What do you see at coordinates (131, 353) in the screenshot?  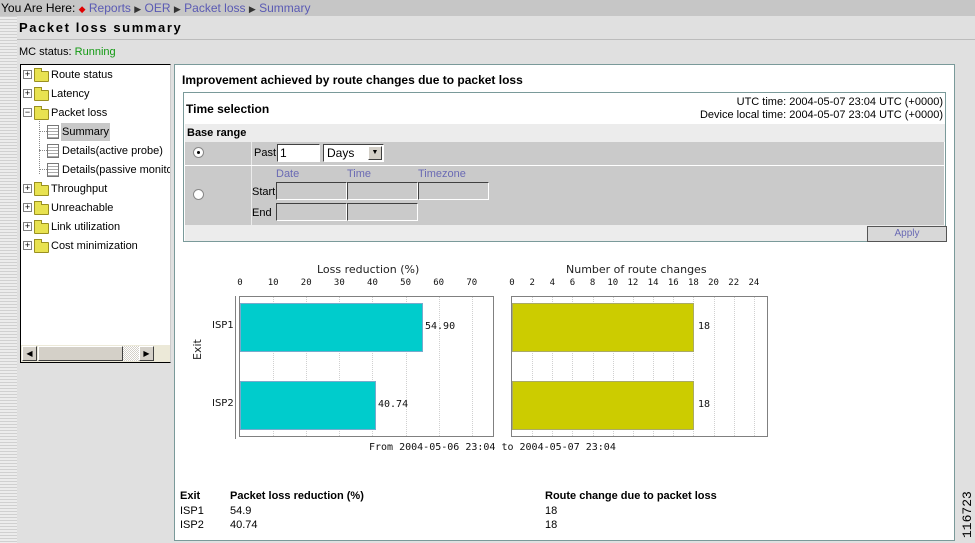 I see `scrollbar-track` at bounding box center [131, 353].